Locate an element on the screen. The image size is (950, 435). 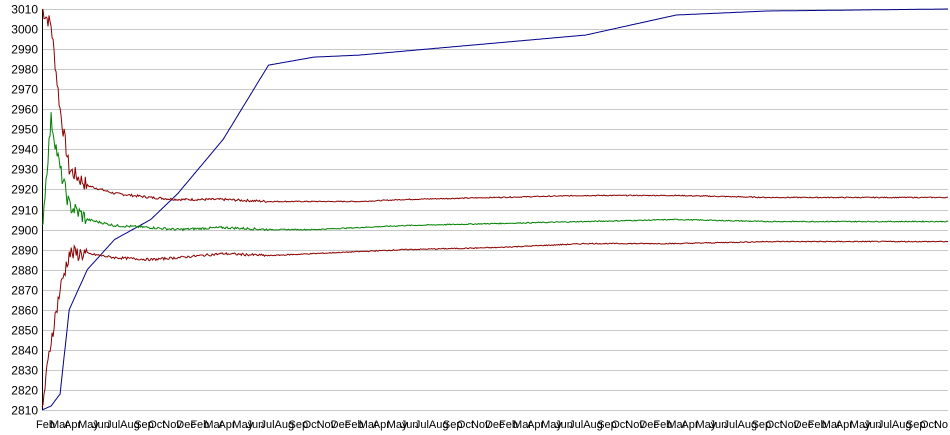
y-tick-label: 2980 is located at coordinates (24, 70).